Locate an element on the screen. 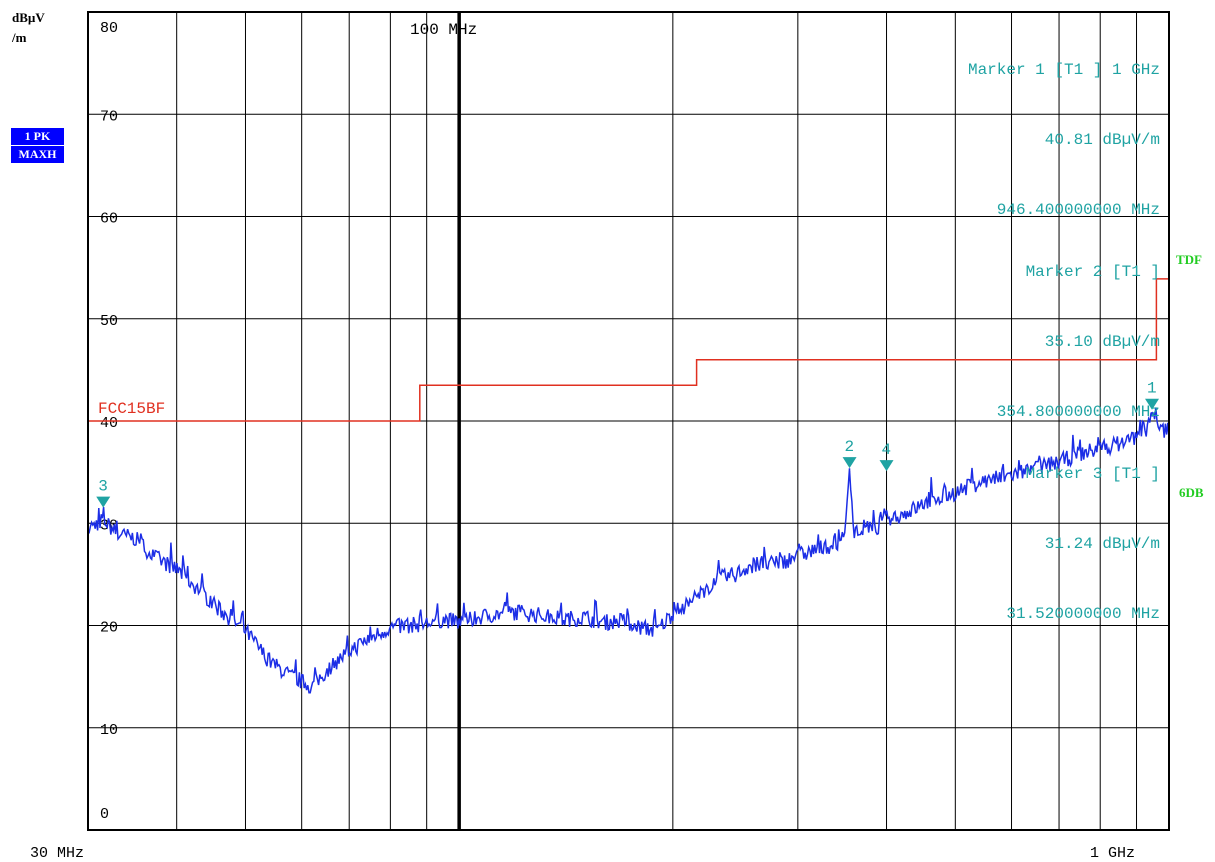 This screenshot has width=1215, height=862. y-tick-80: 80 is located at coordinates (109, 28).